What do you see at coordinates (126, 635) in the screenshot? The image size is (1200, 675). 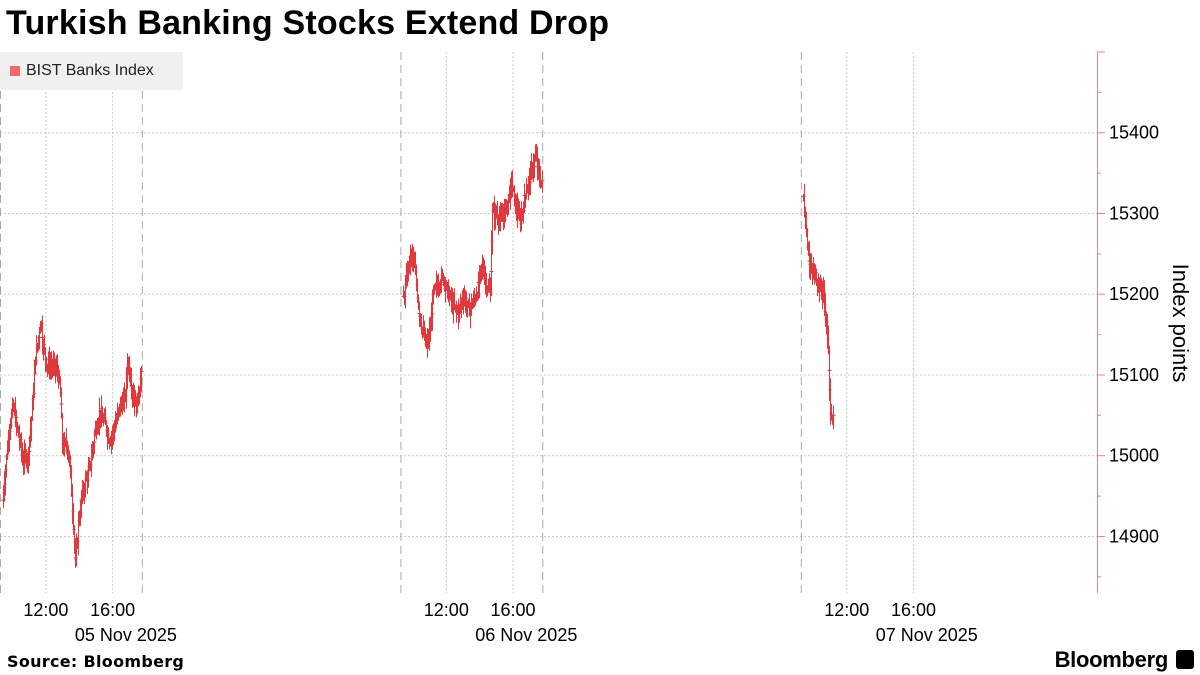 I see `x-day-label-0: 05 Nov 2025` at bounding box center [126, 635].